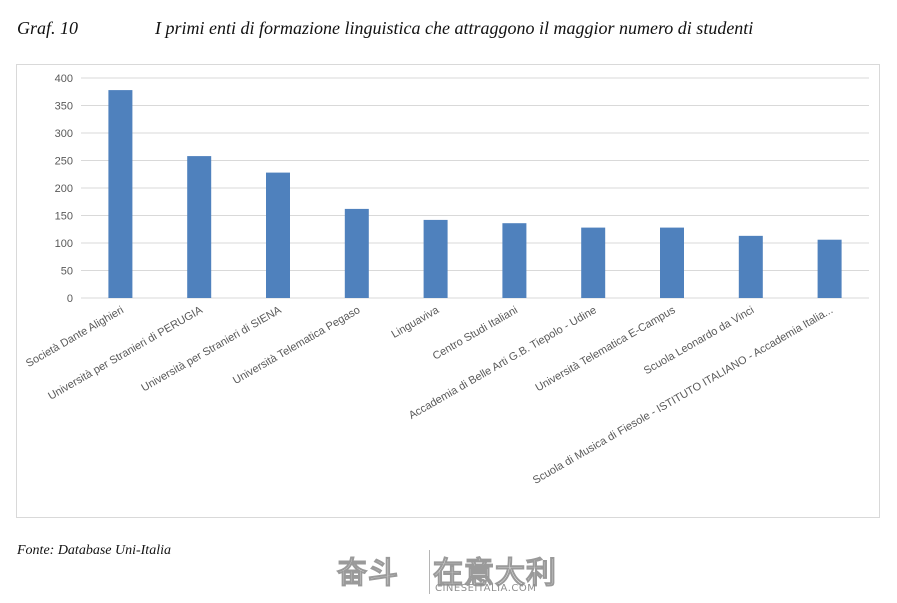 This screenshot has height=603, width=897. I want to click on x-tick-label: Università per Stranieri di SIENA, so click(211, 349).